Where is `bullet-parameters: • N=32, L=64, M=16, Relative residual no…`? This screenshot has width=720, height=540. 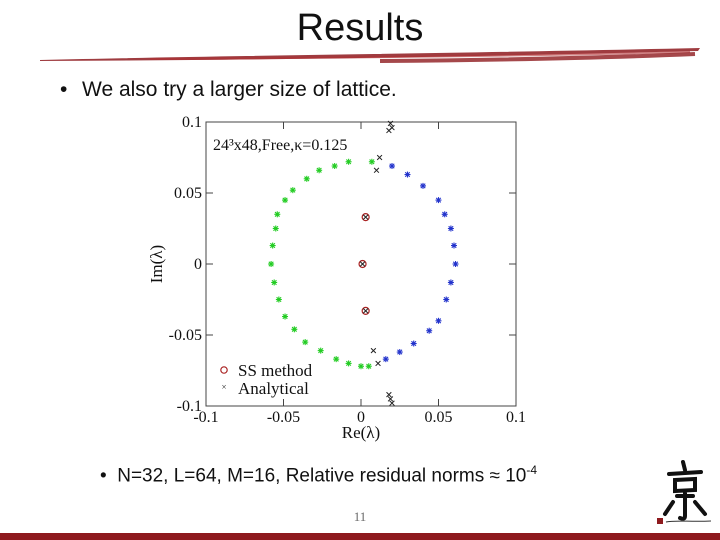 bullet-parameters: • N=32, L=64, M=16, Relative residual no… is located at coordinates (318, 475).